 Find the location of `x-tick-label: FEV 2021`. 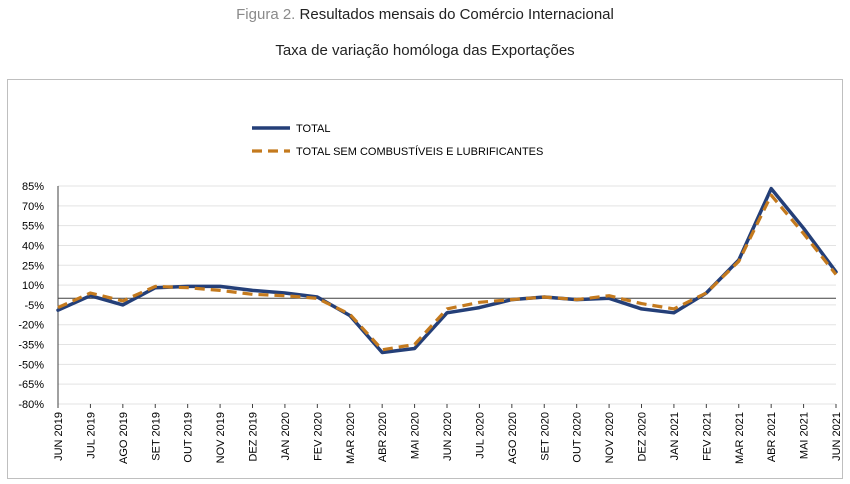

x-tick-label: FEV 2021 is located at coordinates (707, 436).